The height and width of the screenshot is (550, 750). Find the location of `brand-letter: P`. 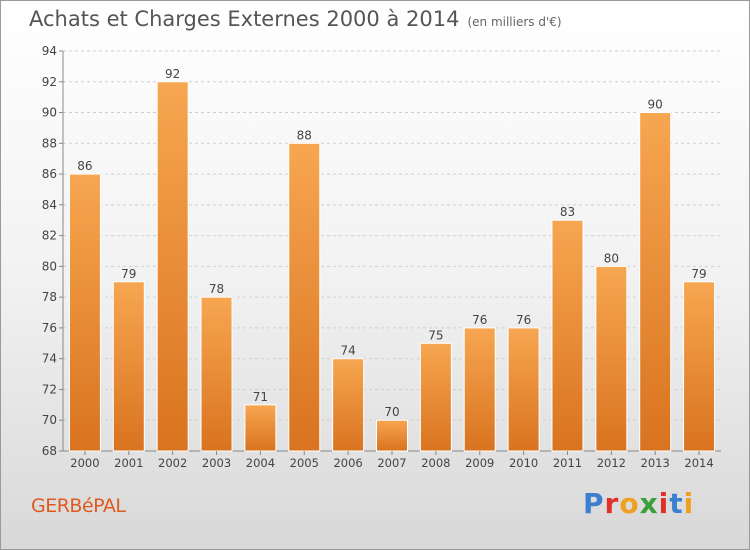

brand-letter: P is located at coordinates (594, 503).